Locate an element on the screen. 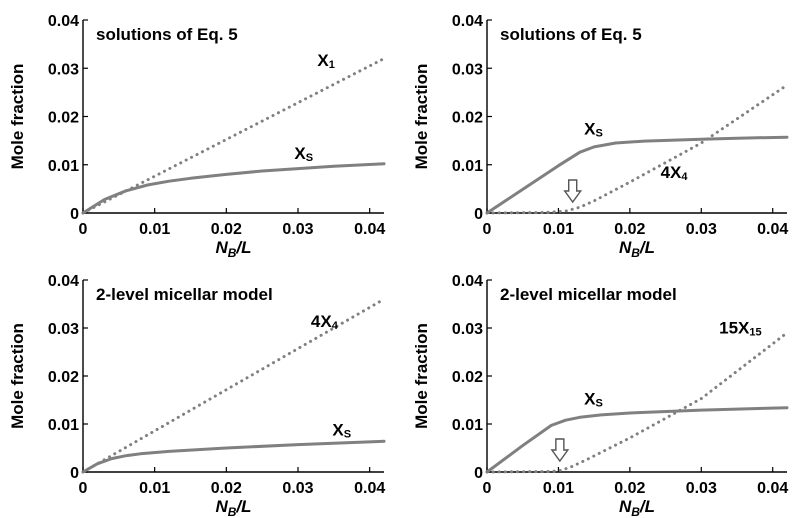 Image resolution: width=802 pixels, height=518 pixels. series-label: X1 is located at coordinates (325, 61).